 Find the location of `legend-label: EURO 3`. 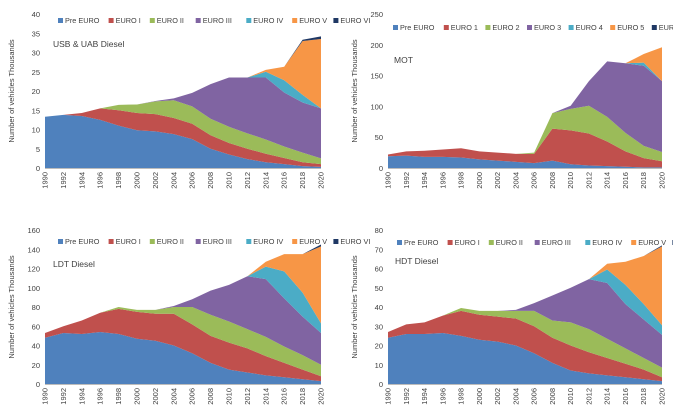

legend-label: EURO 3 is located at coordinates (547, 27).